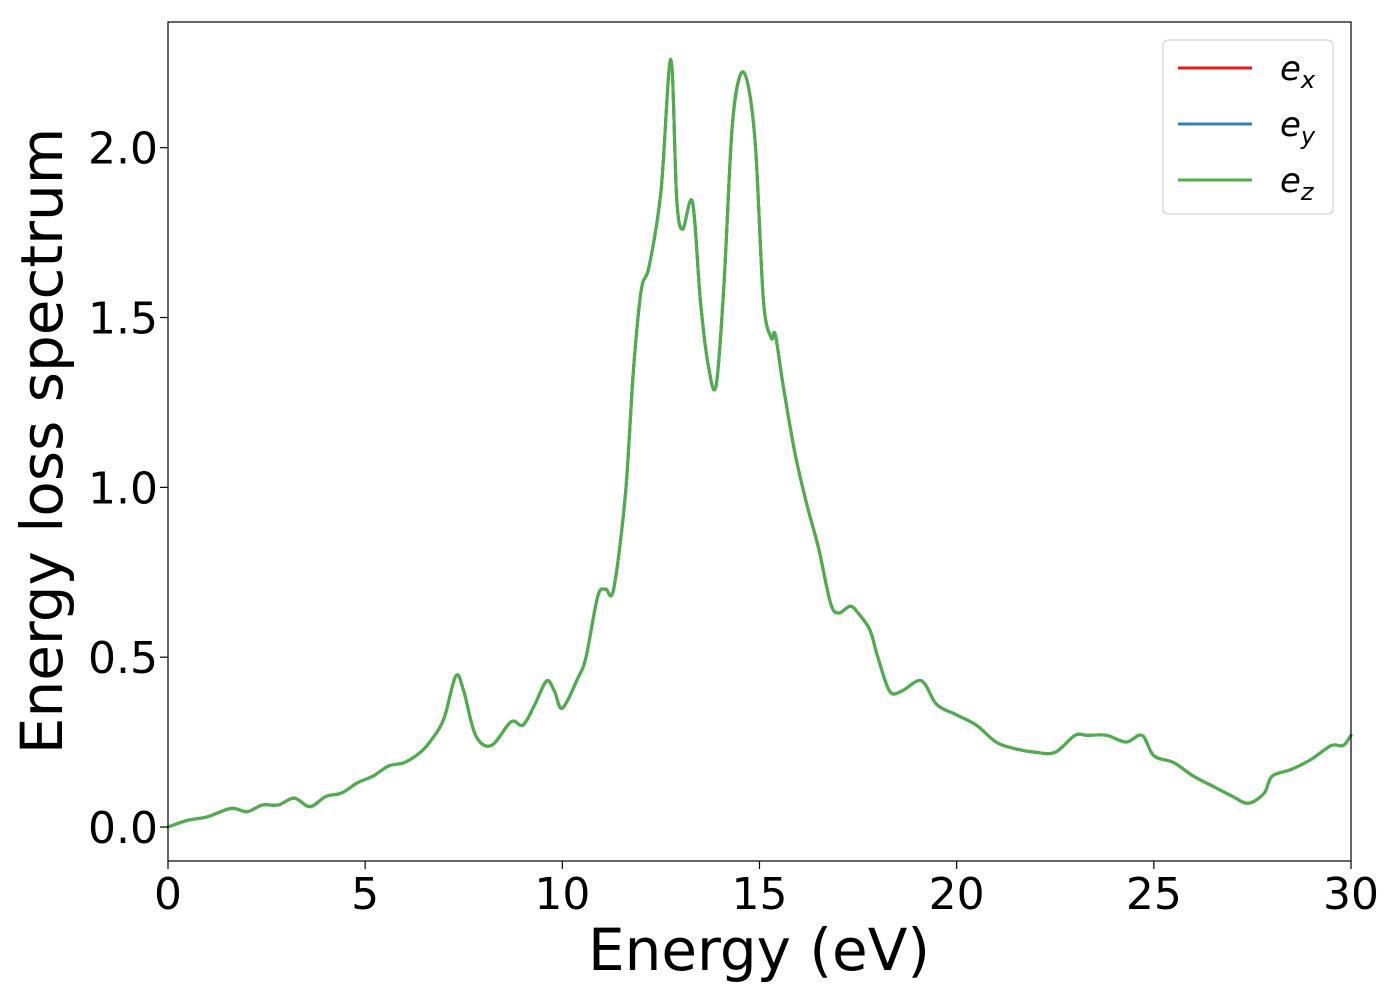 The height and width of the screenshot is (1004, 1400). Describe the element at coordinates (123, 658) in the screenshot. I see `y-tick-label: 0.5` at that location.